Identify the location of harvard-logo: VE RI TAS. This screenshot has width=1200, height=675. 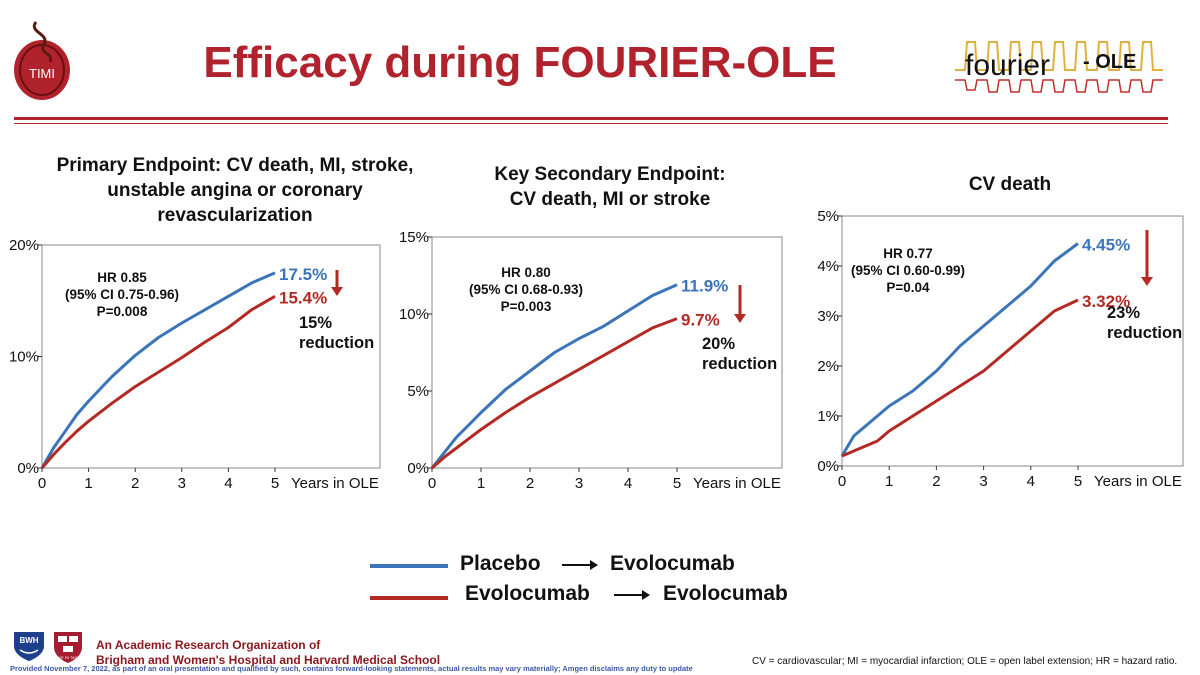
(68, 647).